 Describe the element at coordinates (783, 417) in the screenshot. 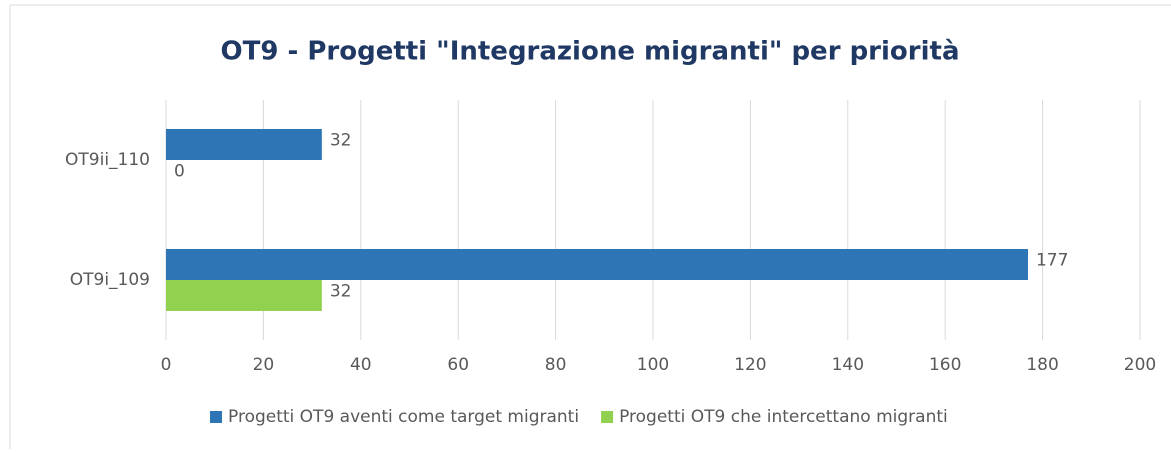

I see `legend-label: Progetti OT9 che intercettano migranti` at that location.